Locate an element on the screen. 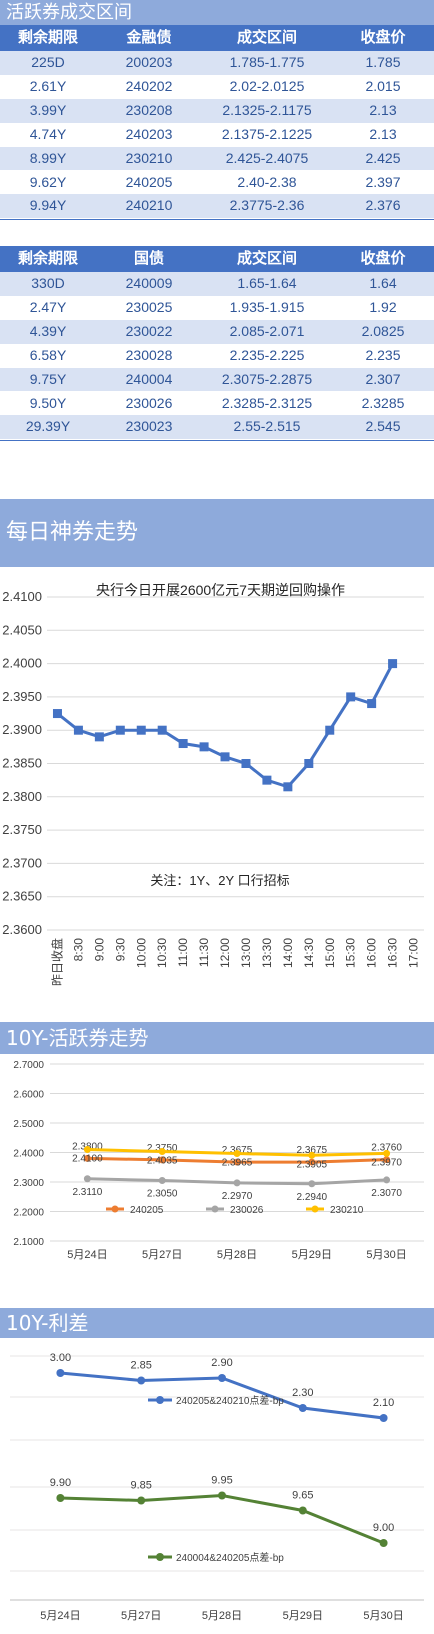  table1-header: 剩余期限 金融债 成交区间 收盘价 is located at coordinates (217, 38).